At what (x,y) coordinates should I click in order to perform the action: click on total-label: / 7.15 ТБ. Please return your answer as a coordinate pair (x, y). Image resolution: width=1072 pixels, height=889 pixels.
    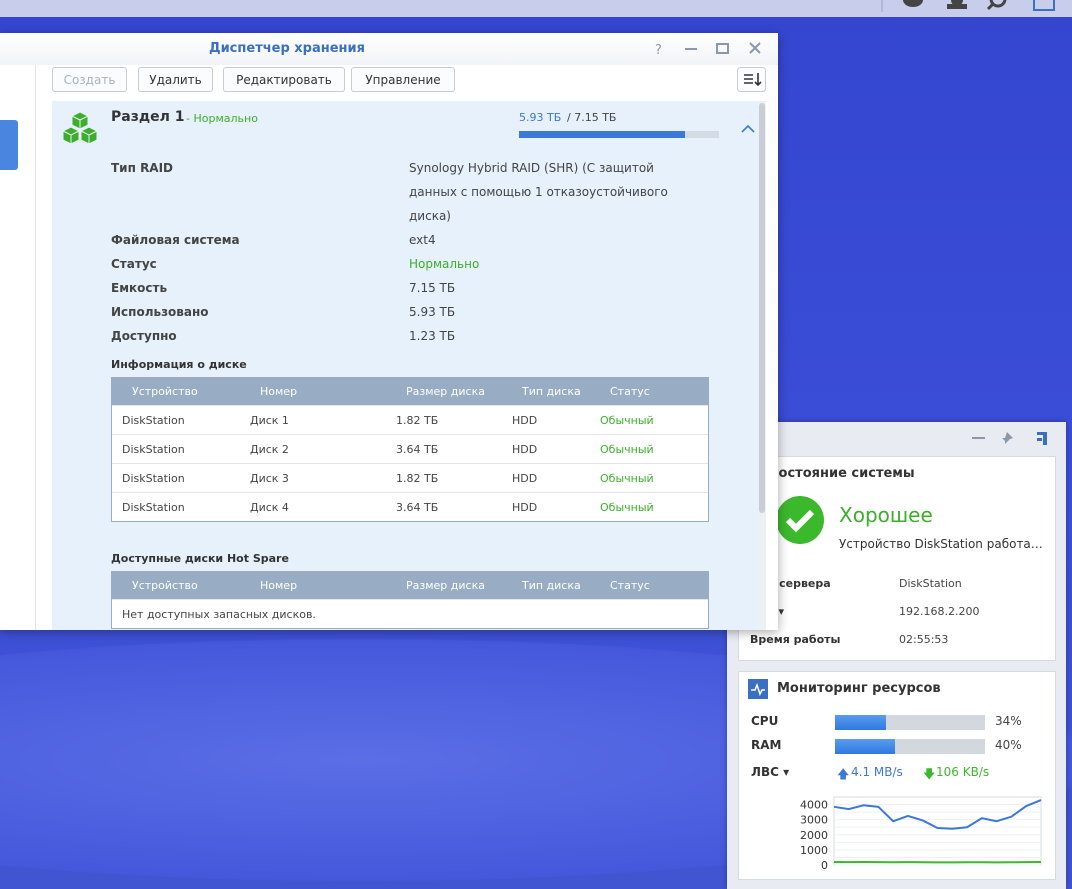
    Looking at the image, I should click on (592, 117).